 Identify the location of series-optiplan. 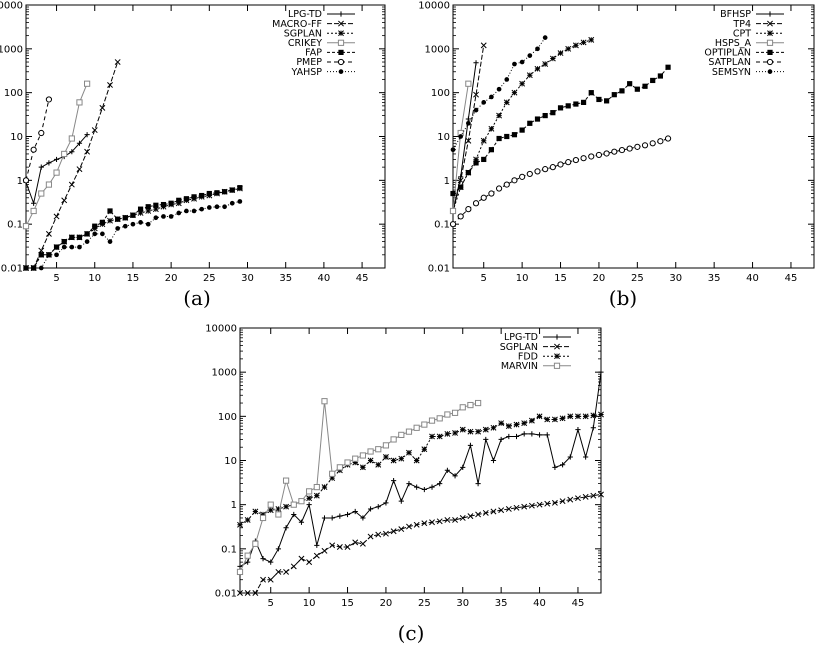
(560, 130).